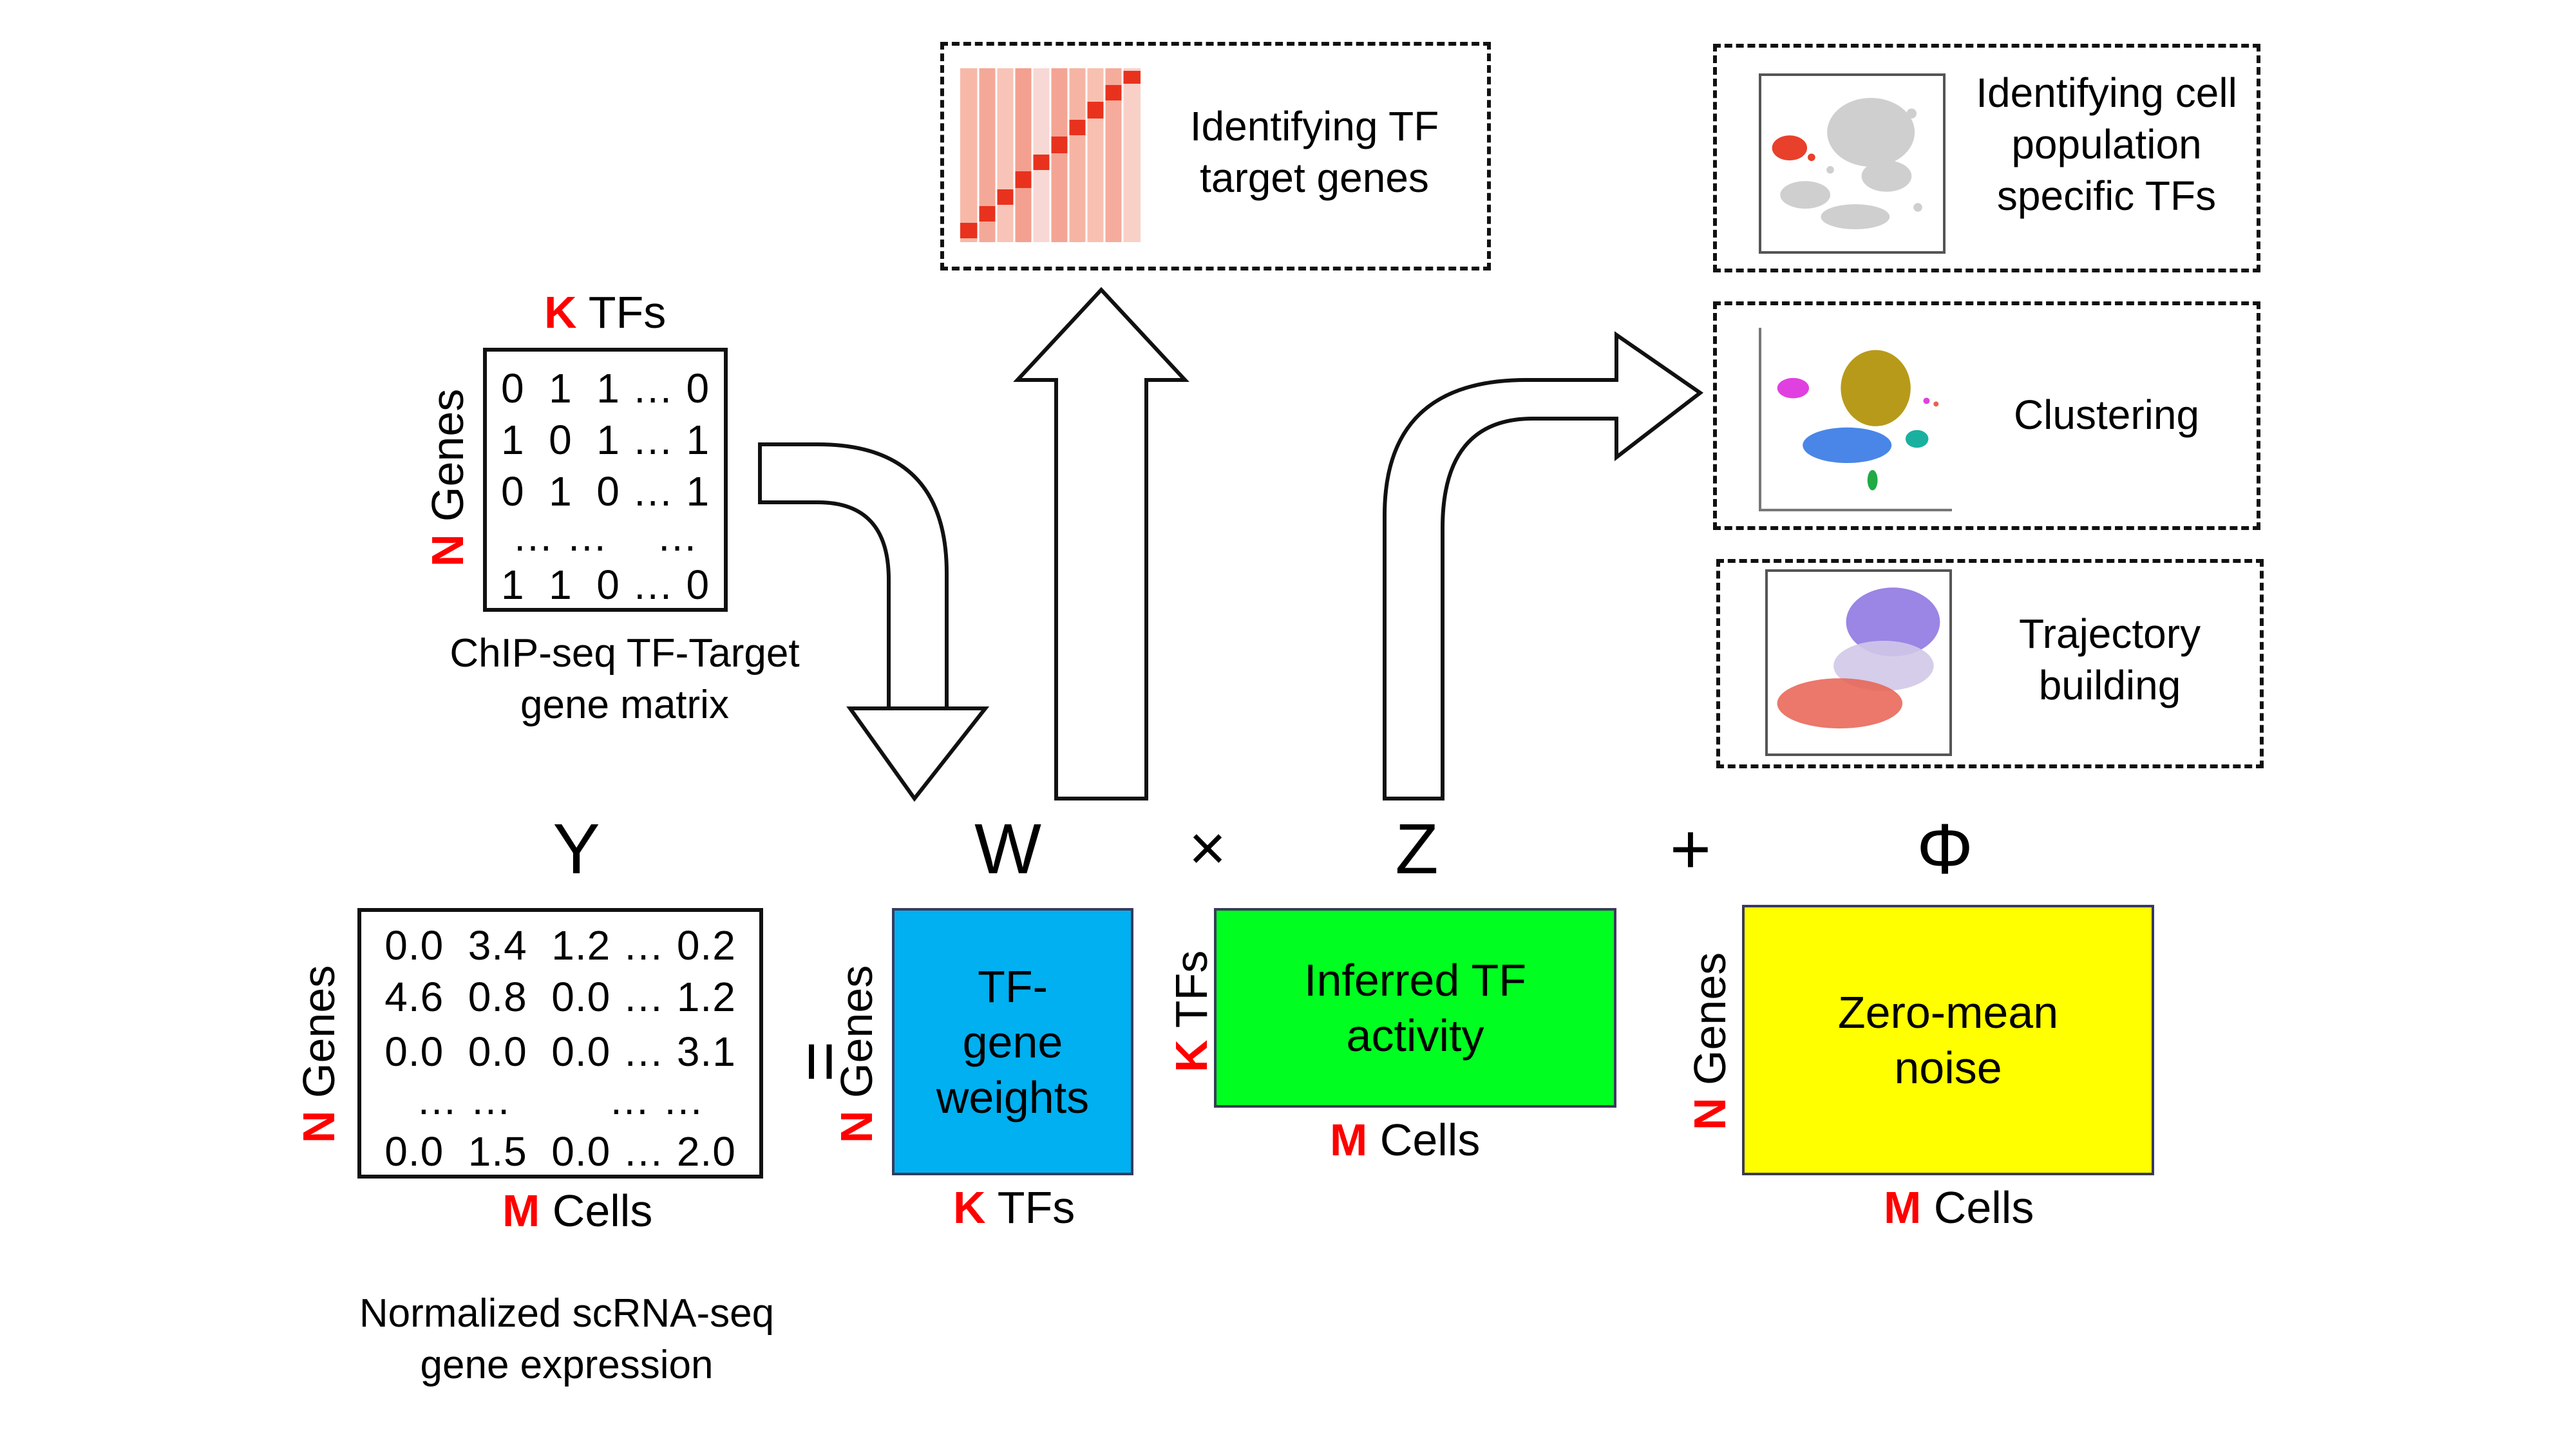 Image resolution: width=2576 pixels, height=1449 pixels. I want to click on z-activity-box: Inferred TF activity, so click(1415, 1008).